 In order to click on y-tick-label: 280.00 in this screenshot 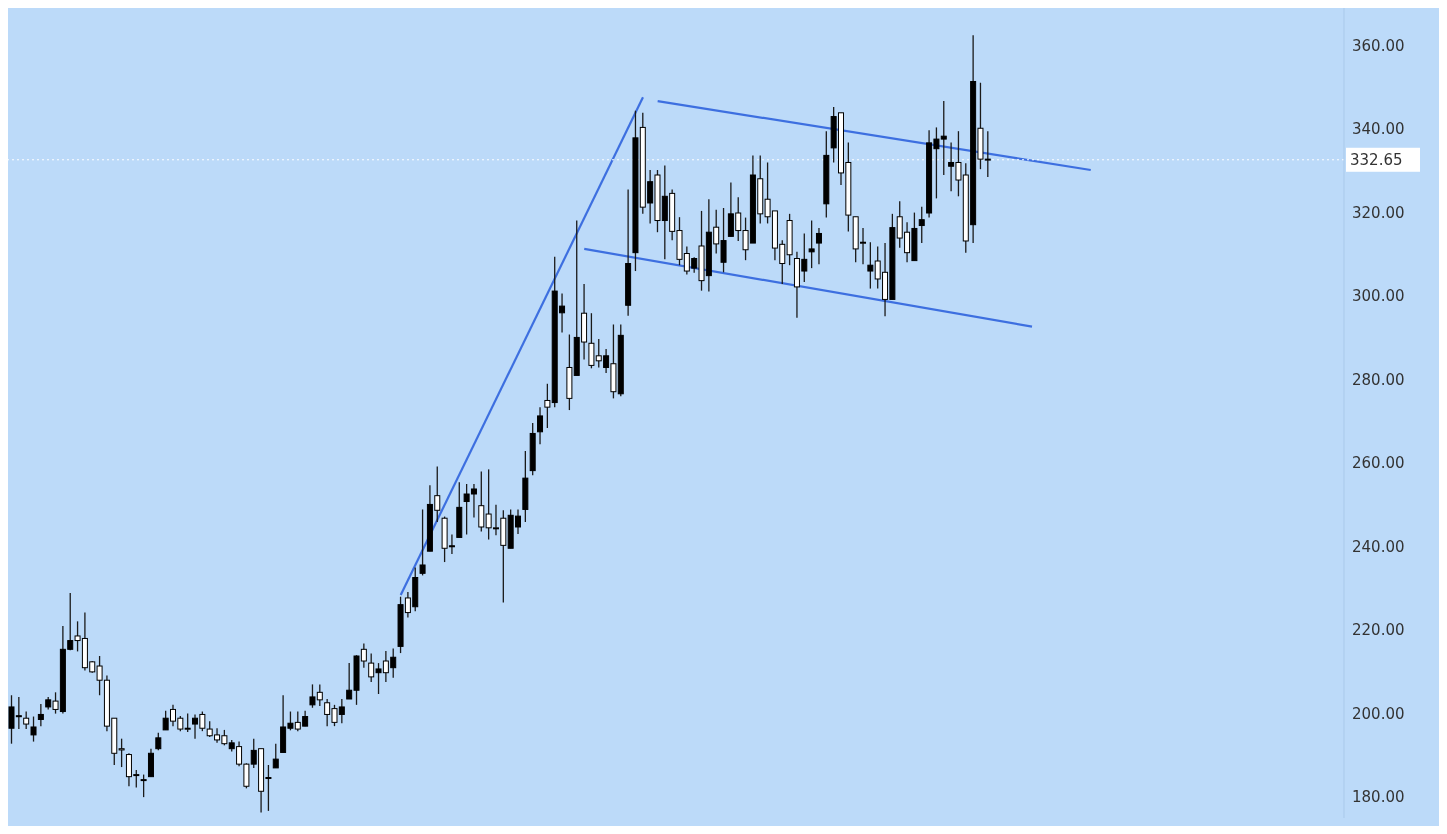, I will do `click(1378, 379)`.